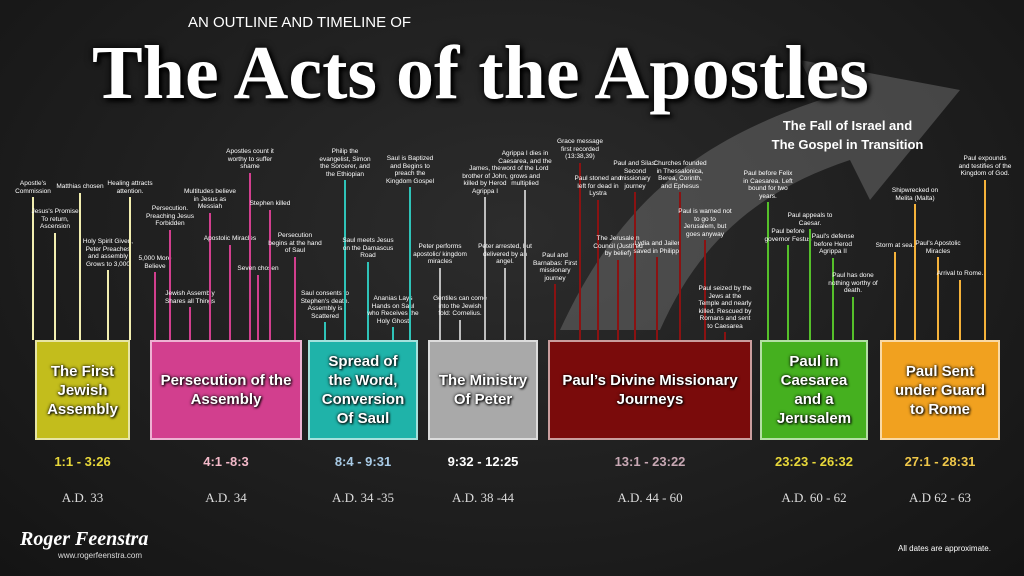 The image size is (1024, 576). What do you see at coordinates (810, 219) in the screenshot?
I see `event-text: Paul appeals to Caesar.` at bounding box center [810, 219].